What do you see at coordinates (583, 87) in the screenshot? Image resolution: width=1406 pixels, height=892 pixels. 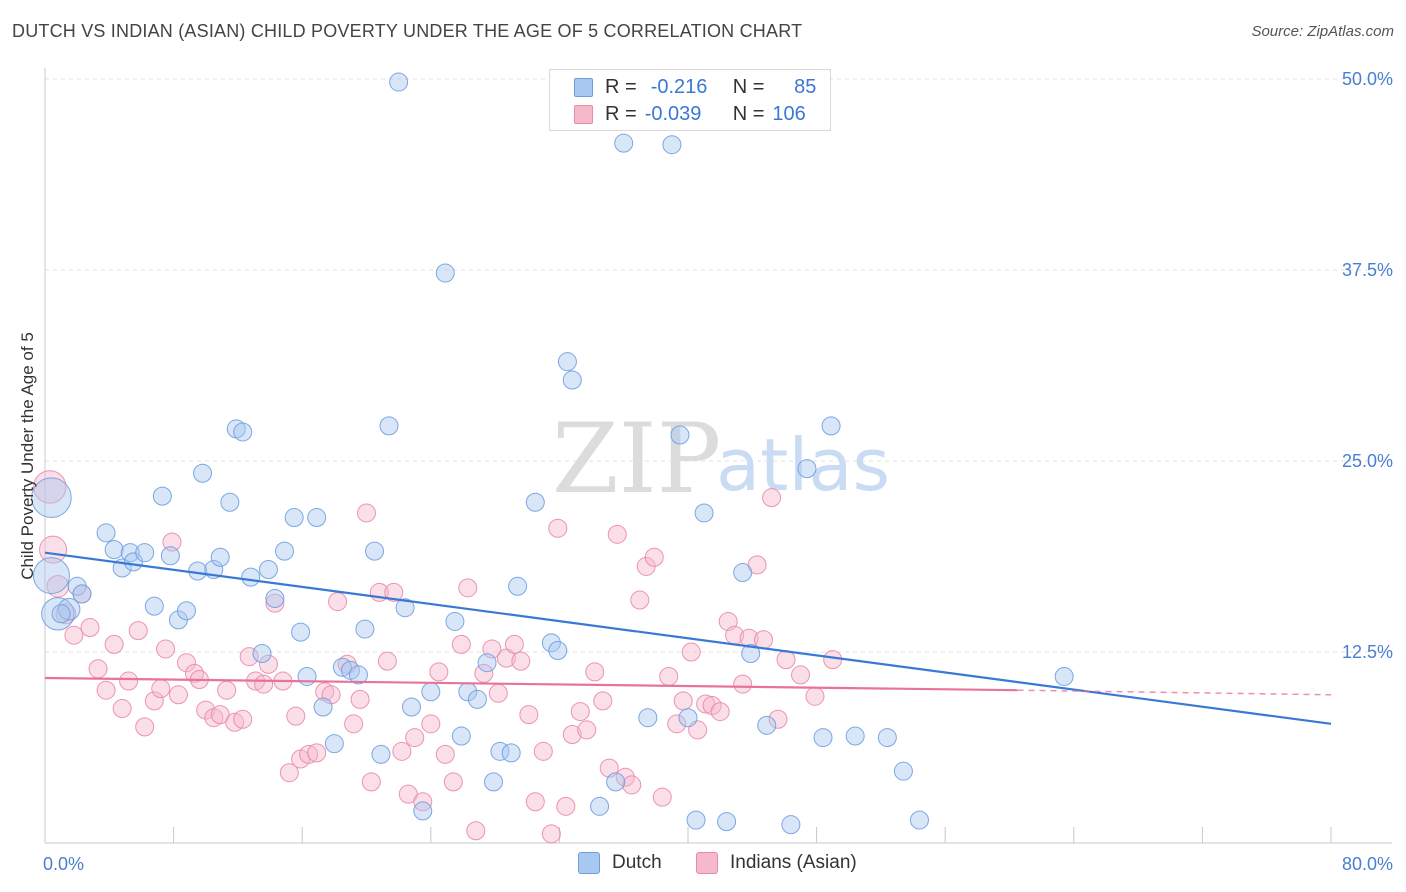 I see `legend-swatch-dutch` at bounding box center [583, 87].